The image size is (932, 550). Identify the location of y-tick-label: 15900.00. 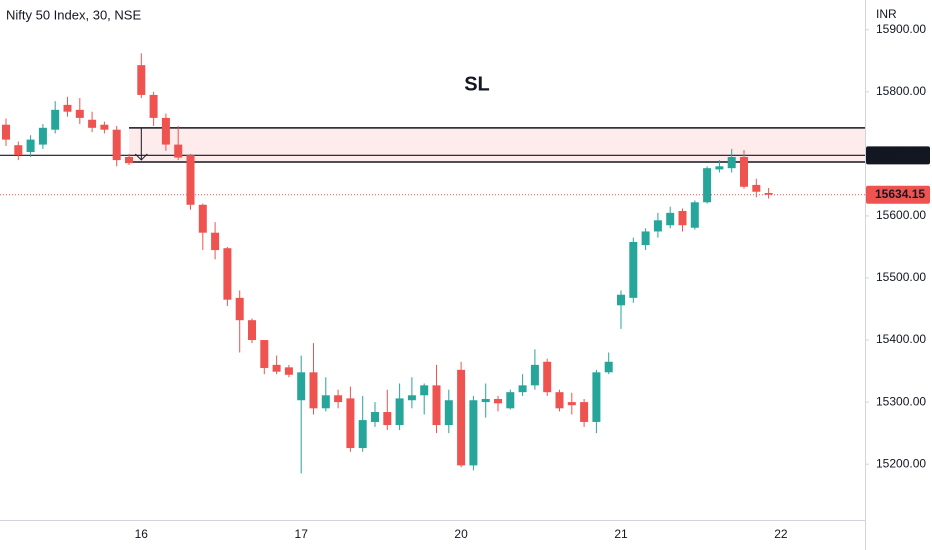
(901, 29).